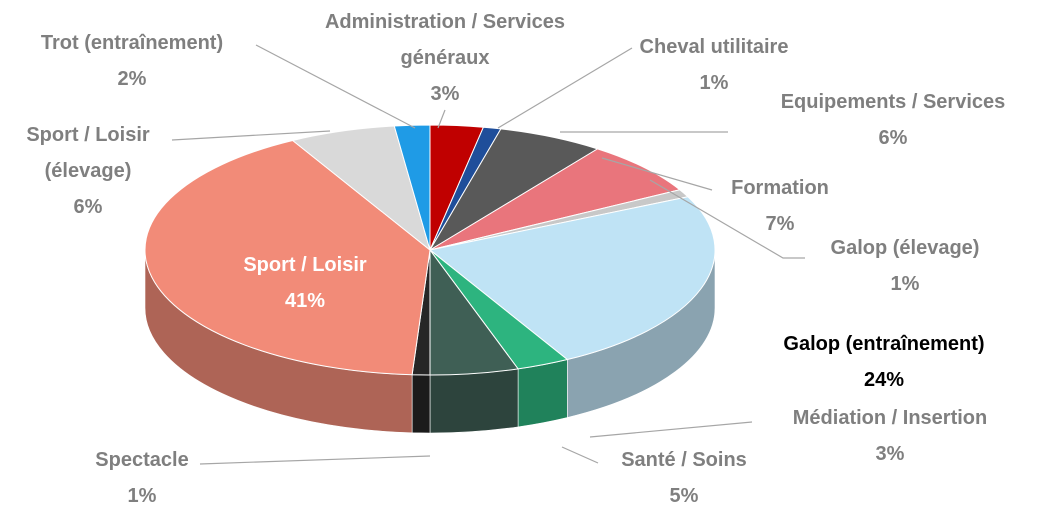 The image size is (1038, 514). Describe the element at coordinates (780, 224) in the screenshot. I see `value-label: 7%` at that location.